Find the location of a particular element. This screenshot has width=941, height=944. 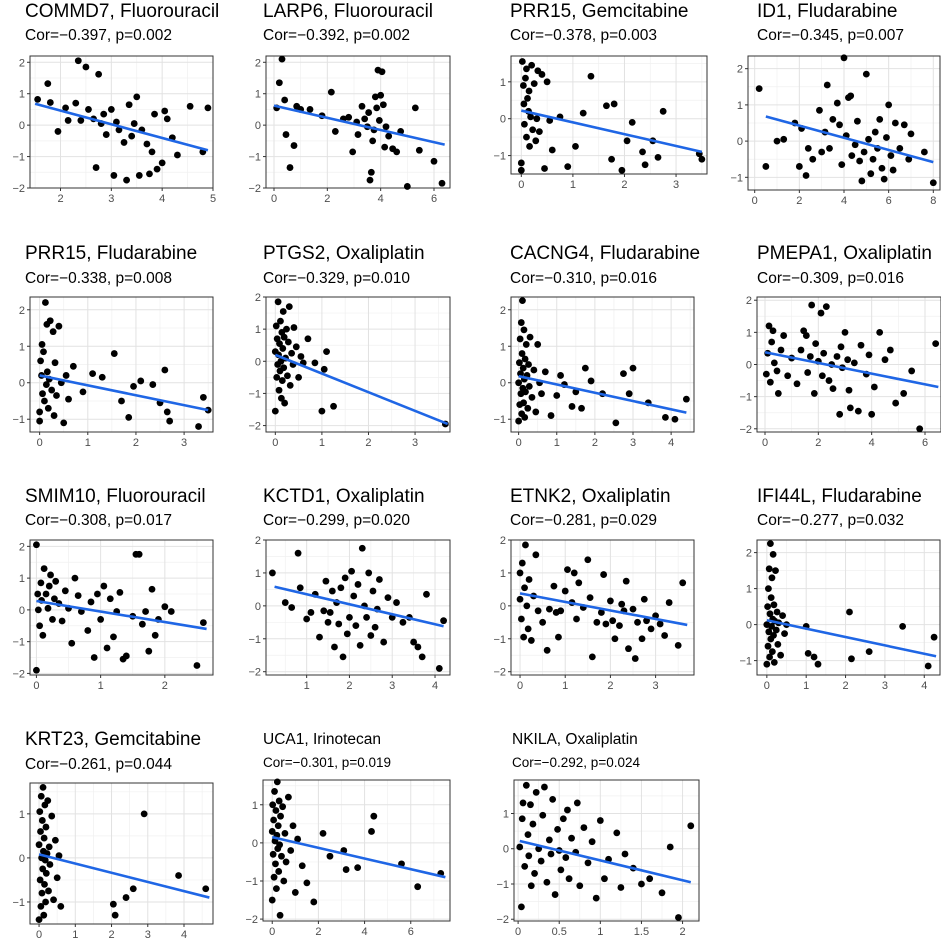

panel-title: PRR15, Gemcitabine is located at coordinates (599, 11).